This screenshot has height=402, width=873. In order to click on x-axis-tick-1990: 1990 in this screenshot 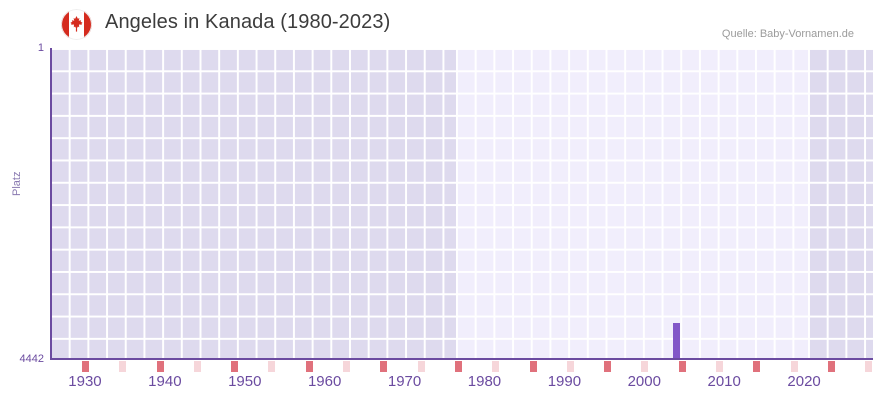, I will do `click(564, 381)`.